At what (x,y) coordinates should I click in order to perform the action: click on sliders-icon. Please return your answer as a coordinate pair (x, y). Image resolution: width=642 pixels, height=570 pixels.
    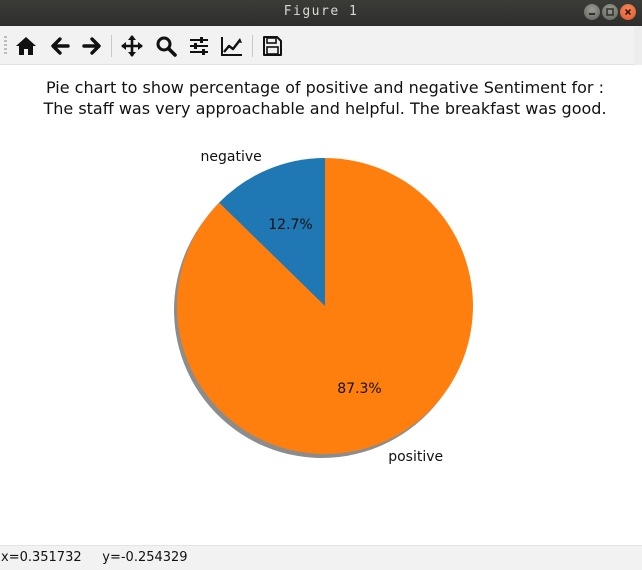
    Looking at the image, I should click on (199, 46).